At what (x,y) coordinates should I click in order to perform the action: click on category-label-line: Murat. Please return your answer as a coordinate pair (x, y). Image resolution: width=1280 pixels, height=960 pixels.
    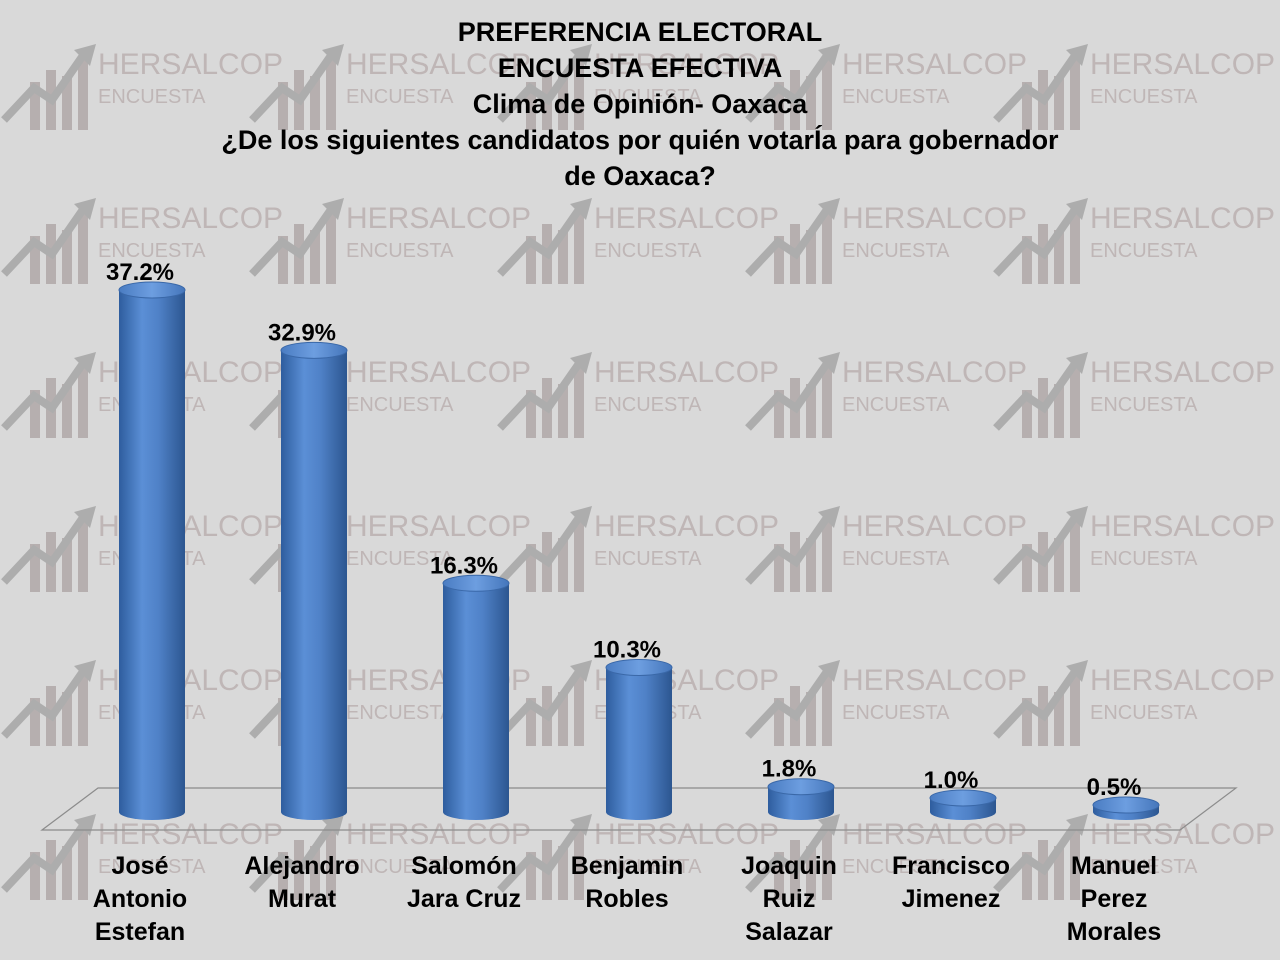
    Looking at the image, I should click on (302, 899).